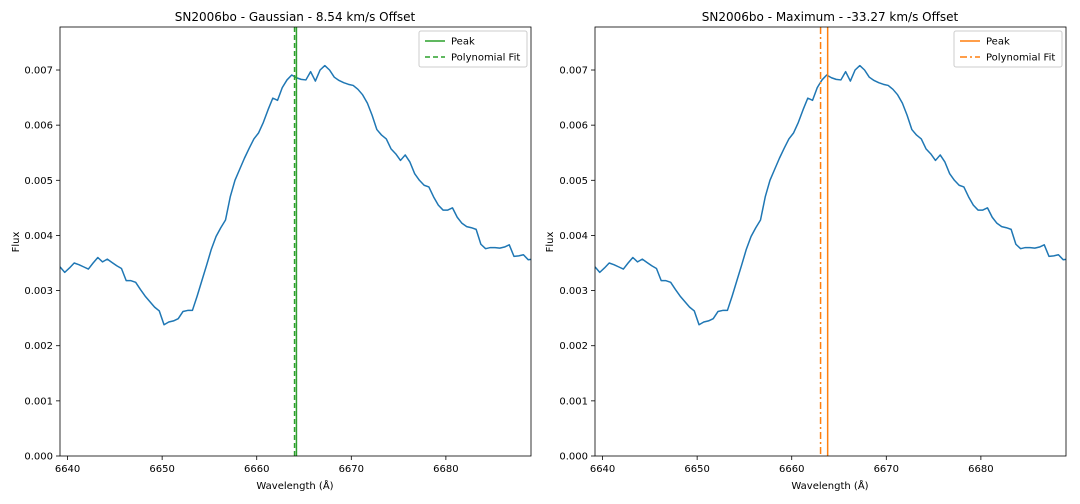  I want to click on chart-title: SN2006bo - Maximum - -33.27 km/s Offset, so click(830, 17).